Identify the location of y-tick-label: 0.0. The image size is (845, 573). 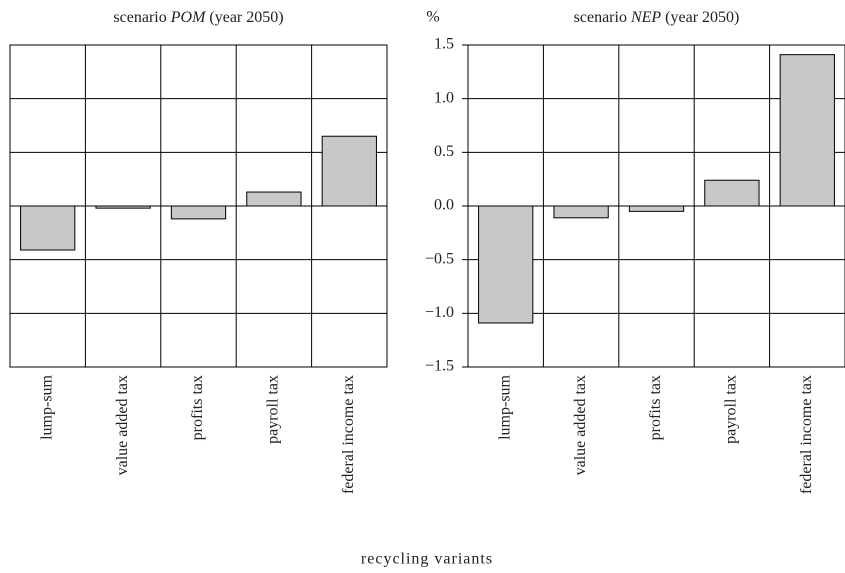
(444, 205).